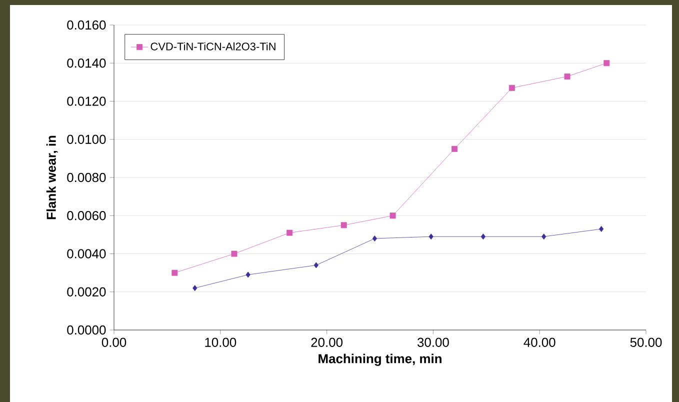  I want to click on x-axis-title: Machining time, min, so click(380, 360).